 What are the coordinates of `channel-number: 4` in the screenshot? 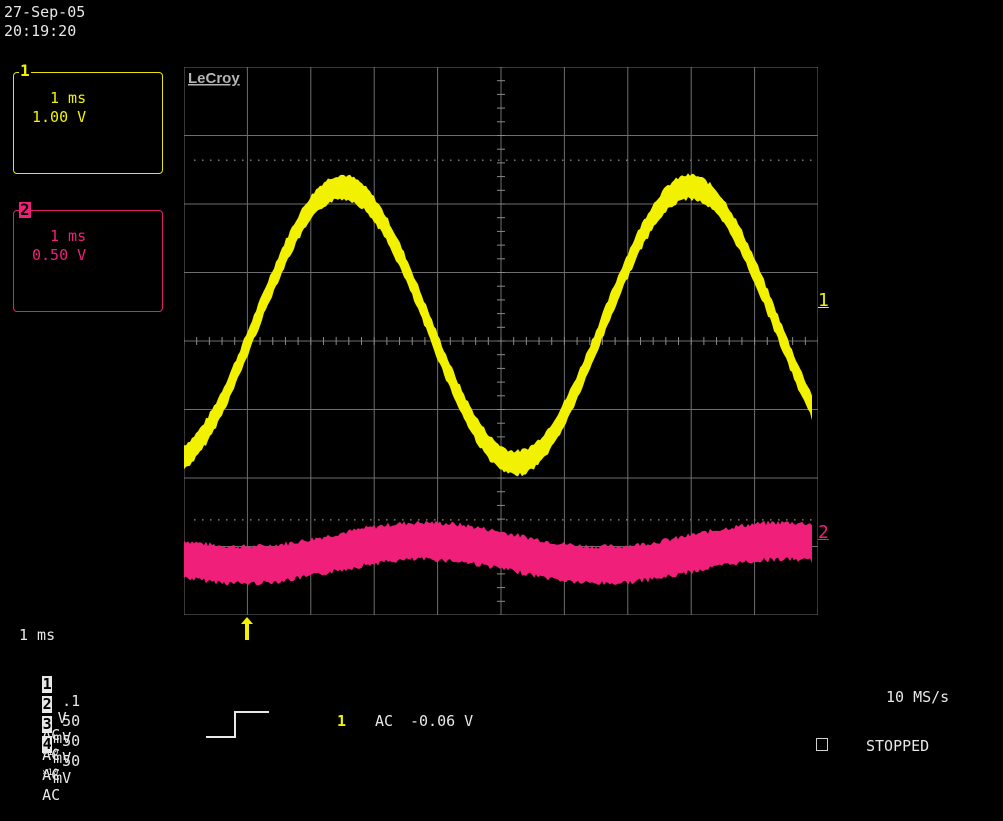 It's located at (47, 744).